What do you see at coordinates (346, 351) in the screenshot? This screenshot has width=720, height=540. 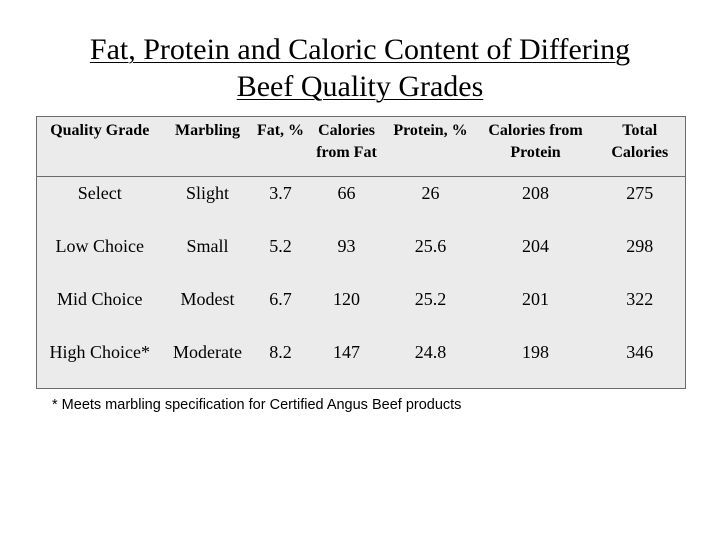 I see `cell-calories-from-fat: 147` at bounding box center [346, 351].